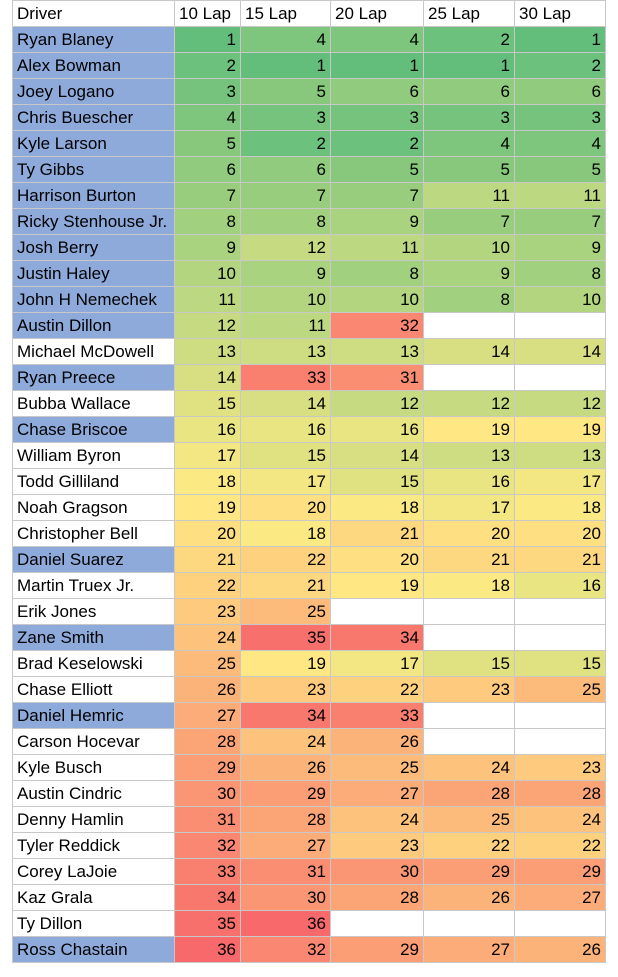 The height and width of the screenshot is (977, 618). What do you see at coordinates (93, 247) in the screenshot?
I see `driver-cell: Josh Berry` at bounding box center [93, 247].